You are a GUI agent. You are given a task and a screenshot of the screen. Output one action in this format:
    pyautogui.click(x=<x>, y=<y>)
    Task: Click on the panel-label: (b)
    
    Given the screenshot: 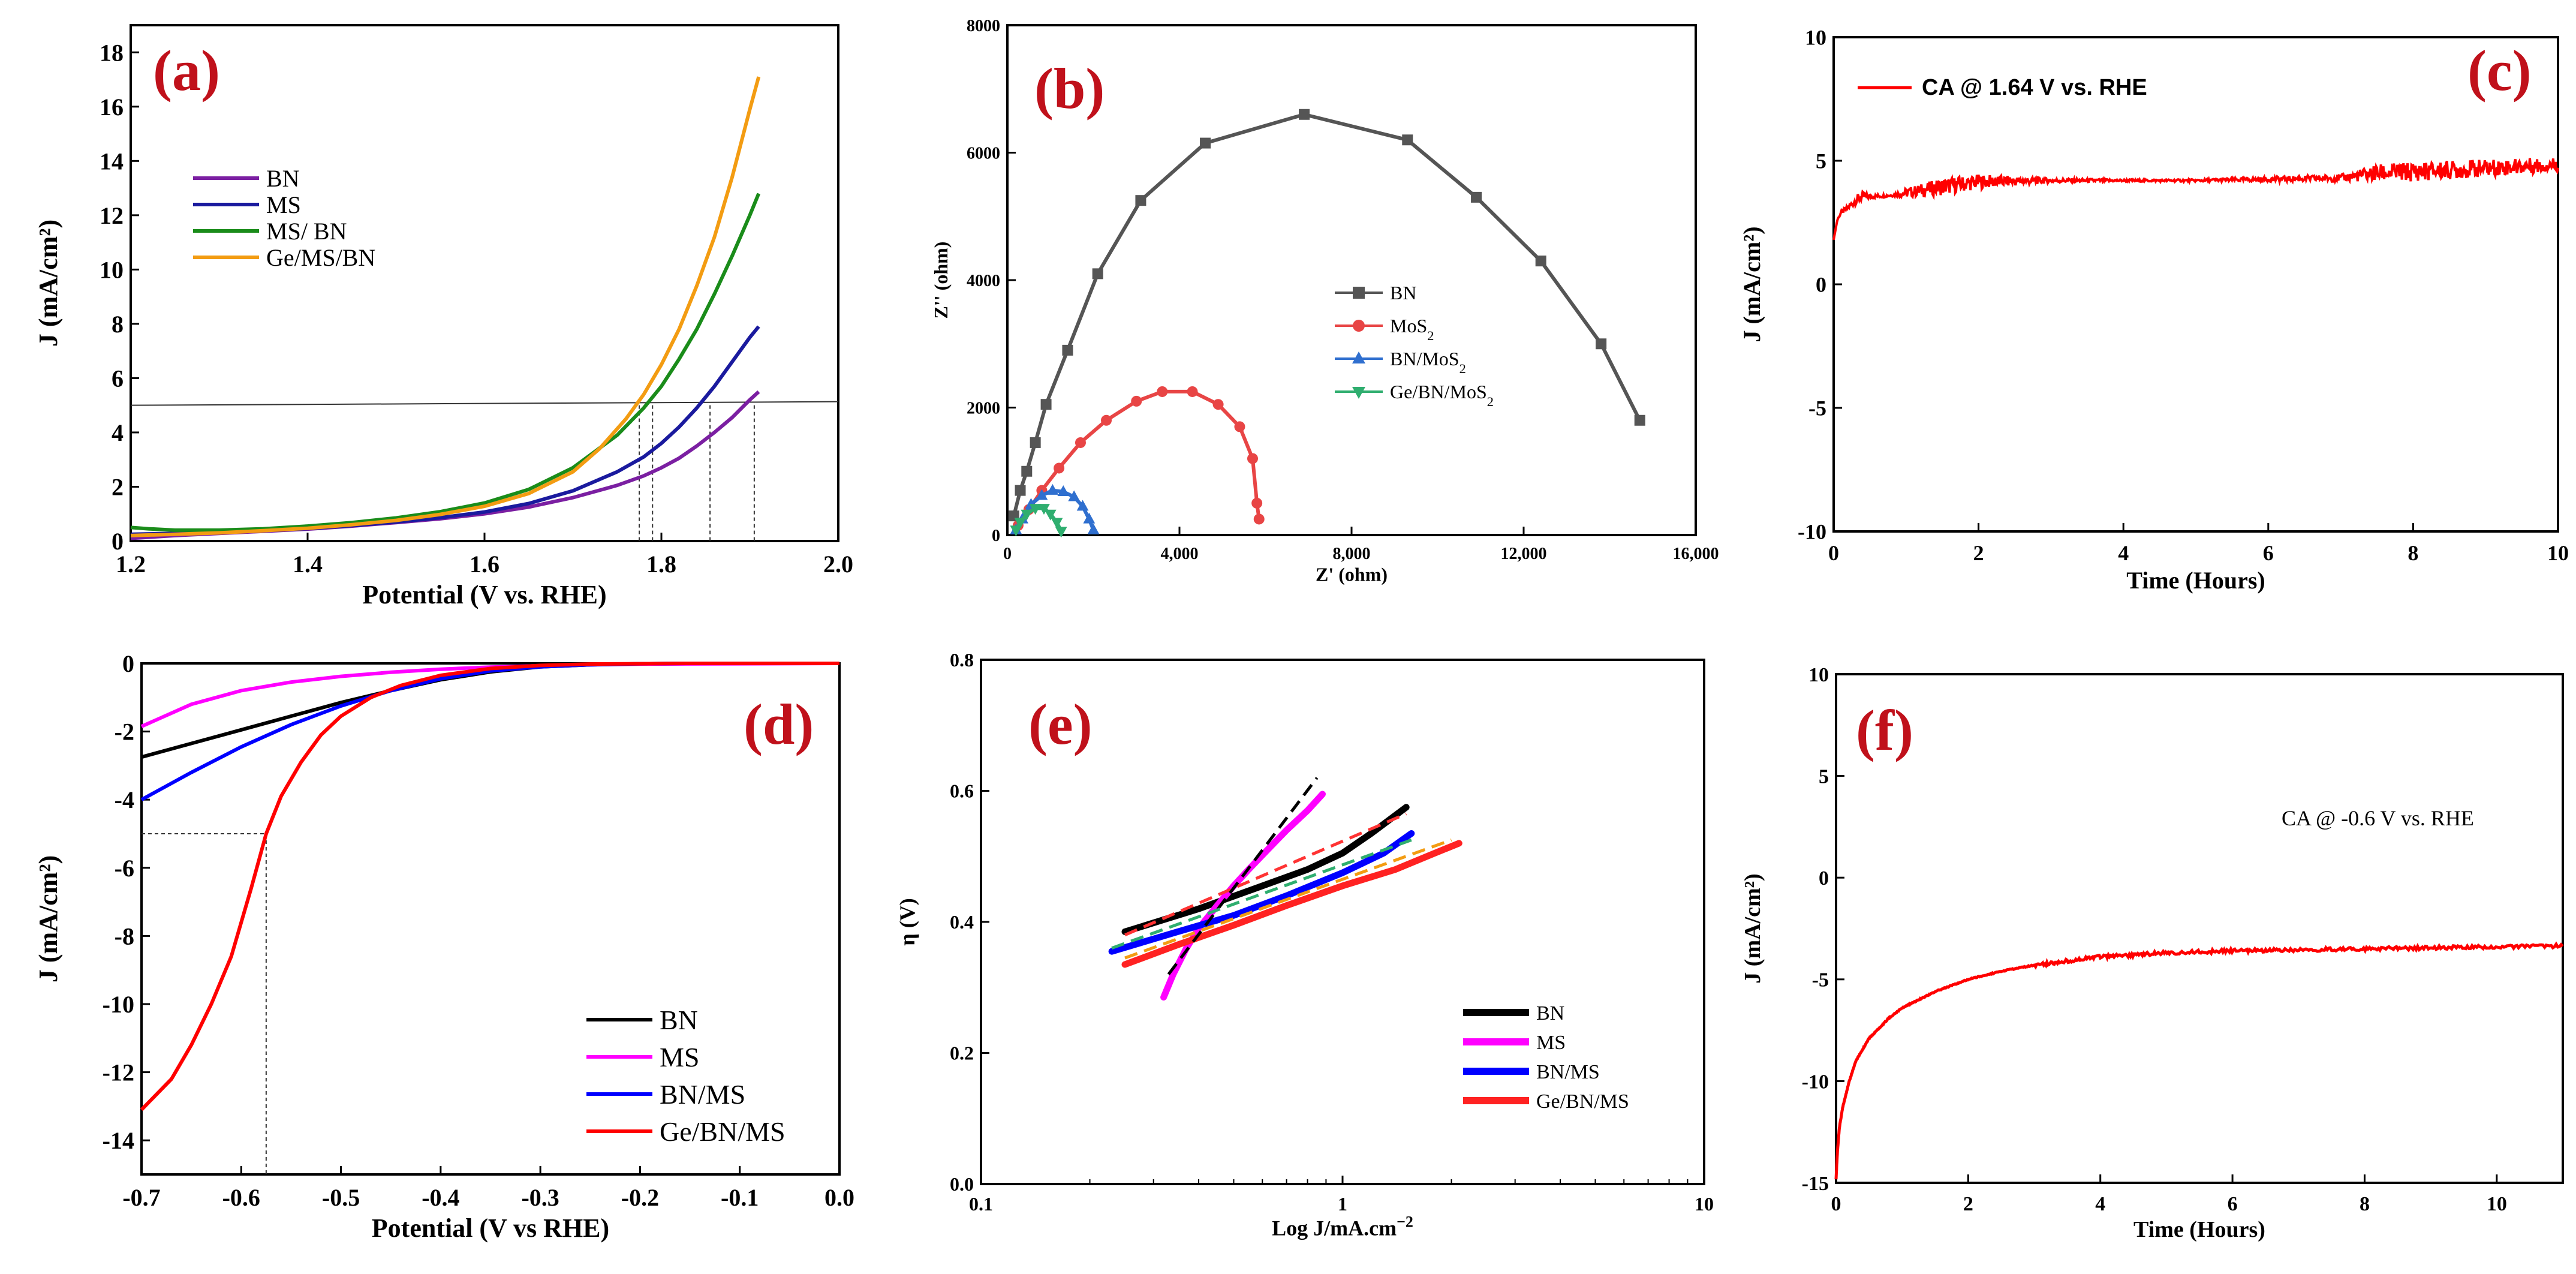 What is the action you would take?
    pyautogui.click(x=1069, y=88)
    